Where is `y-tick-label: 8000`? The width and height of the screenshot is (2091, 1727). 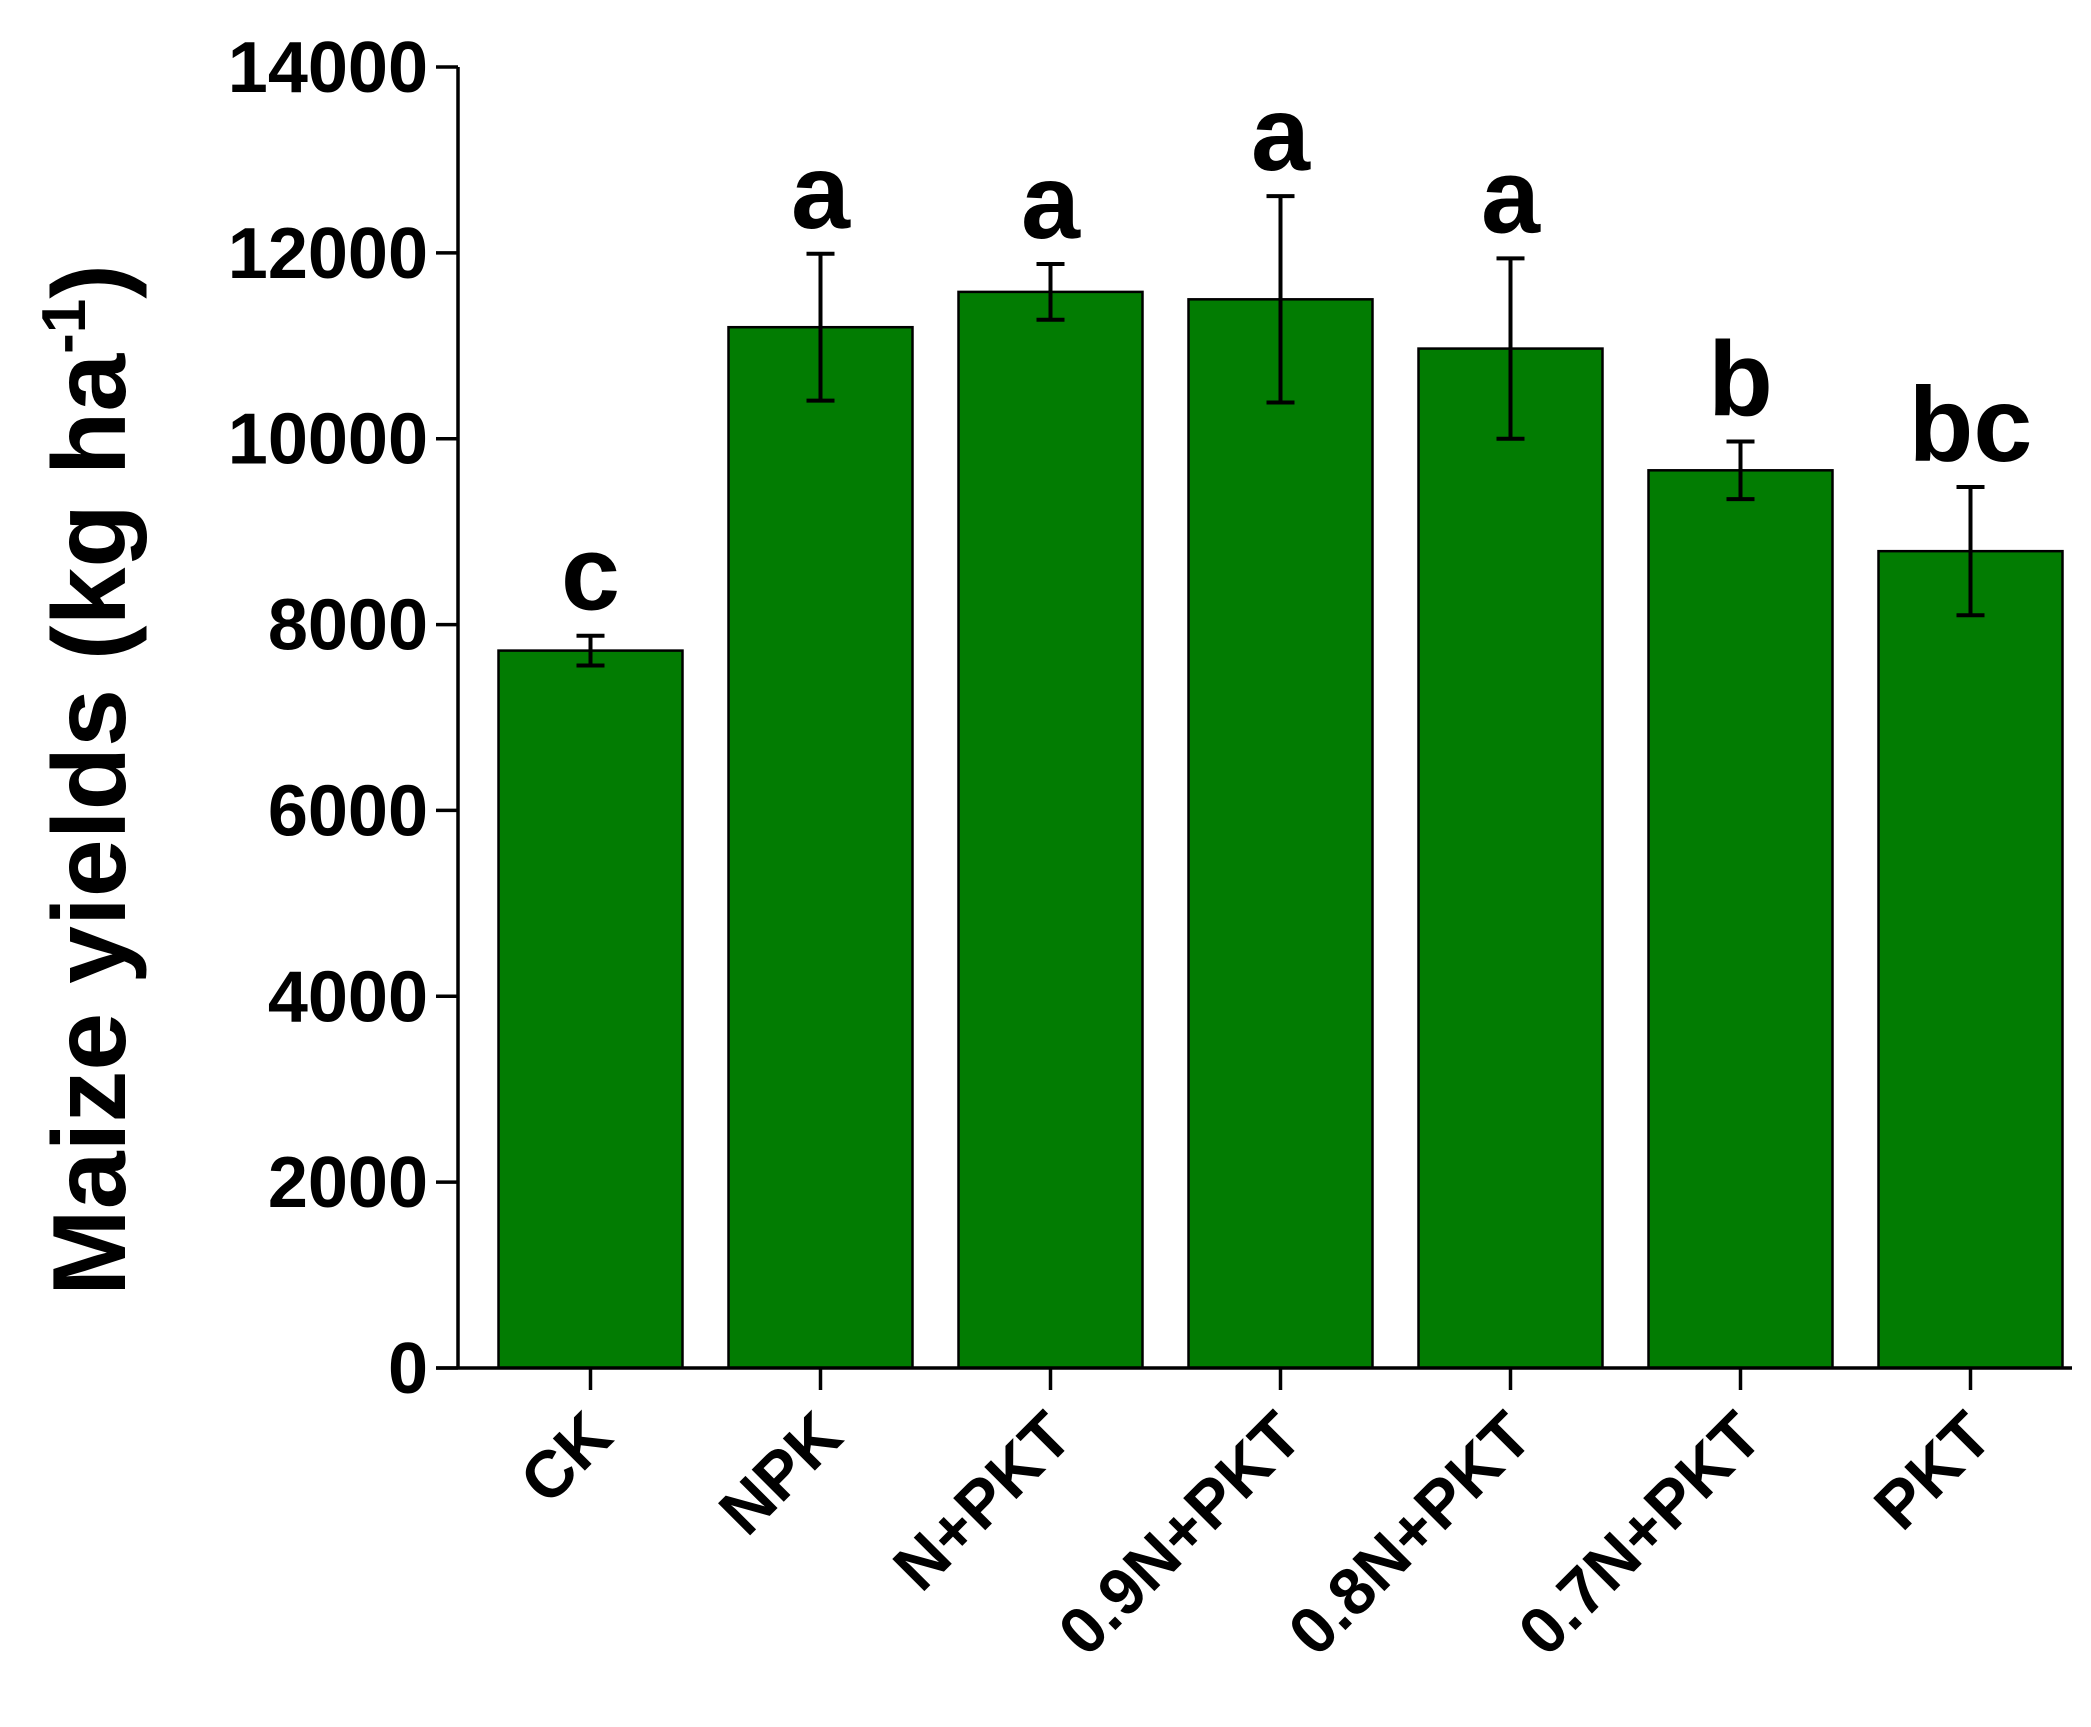
y-tick-label: 8000 is located at coordinates (348, 626).